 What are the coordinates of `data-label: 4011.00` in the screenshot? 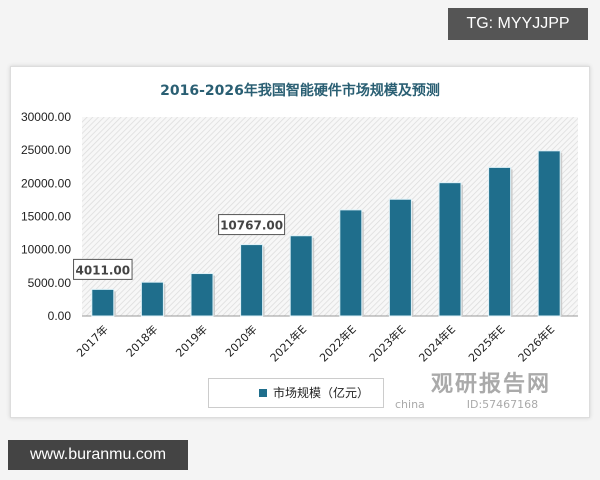 It's located at (102, 270).